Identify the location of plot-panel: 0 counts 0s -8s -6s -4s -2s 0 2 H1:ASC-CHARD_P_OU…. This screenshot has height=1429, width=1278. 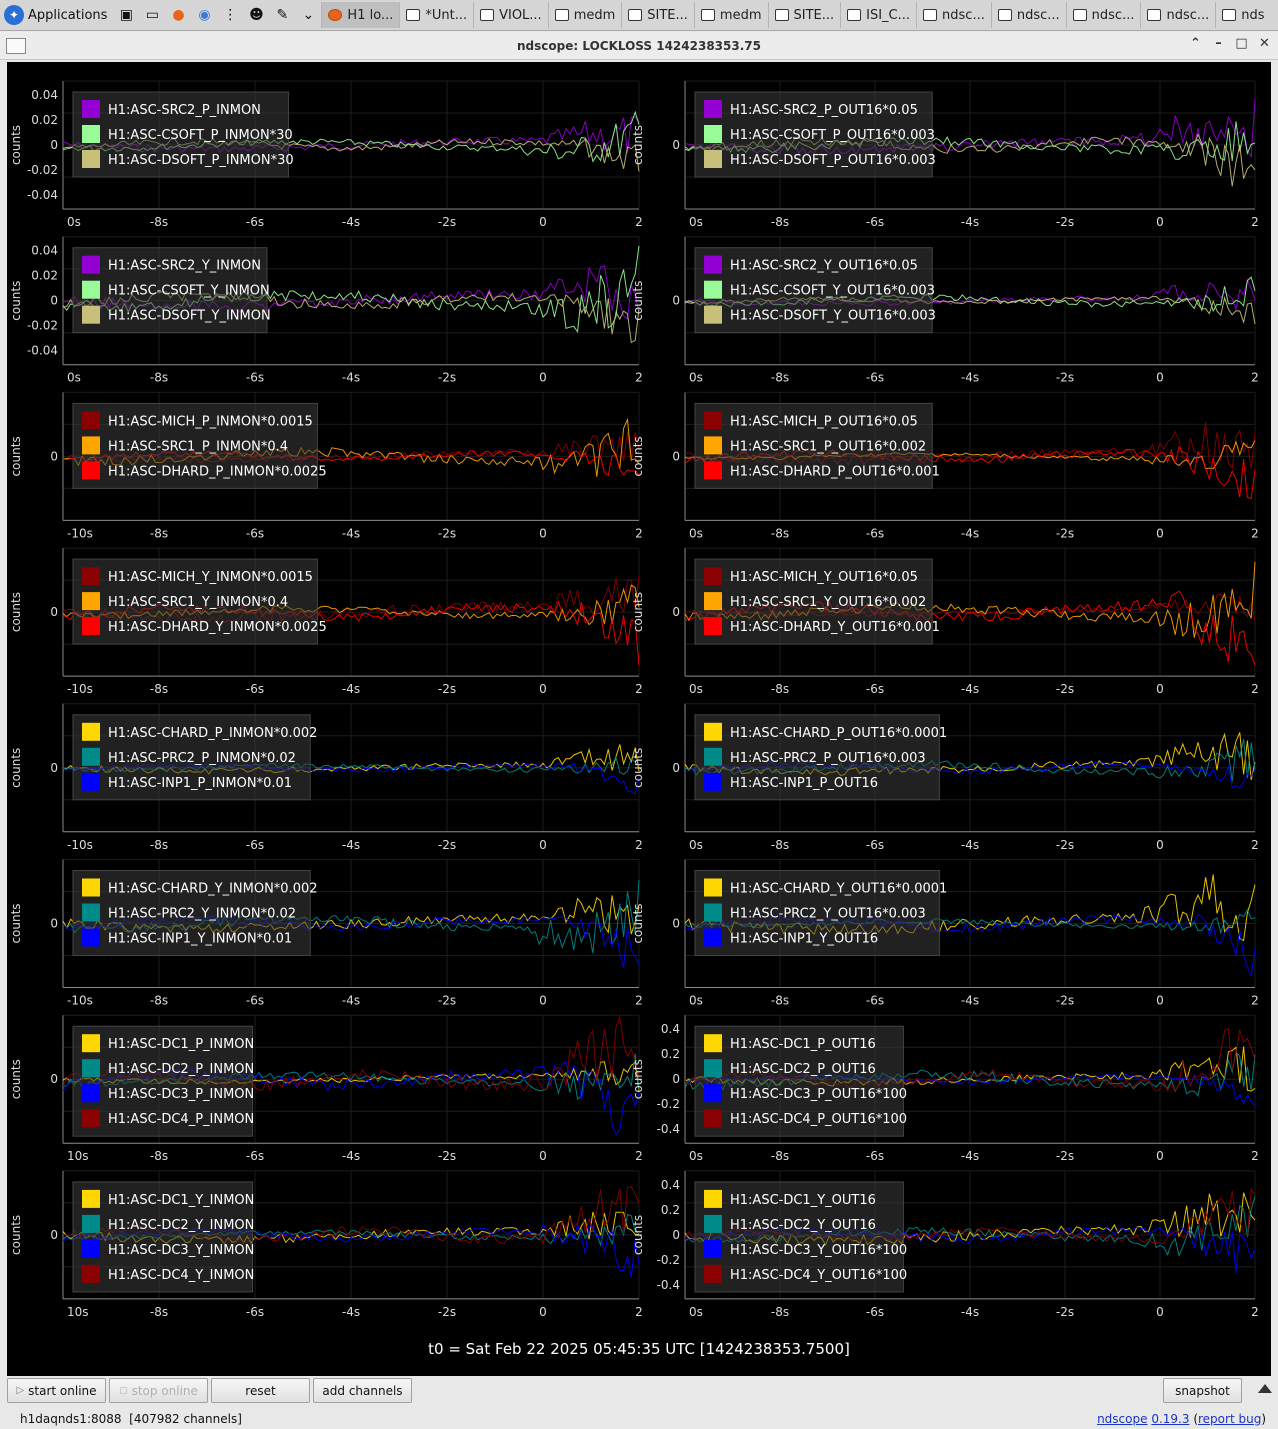
(945, 777).